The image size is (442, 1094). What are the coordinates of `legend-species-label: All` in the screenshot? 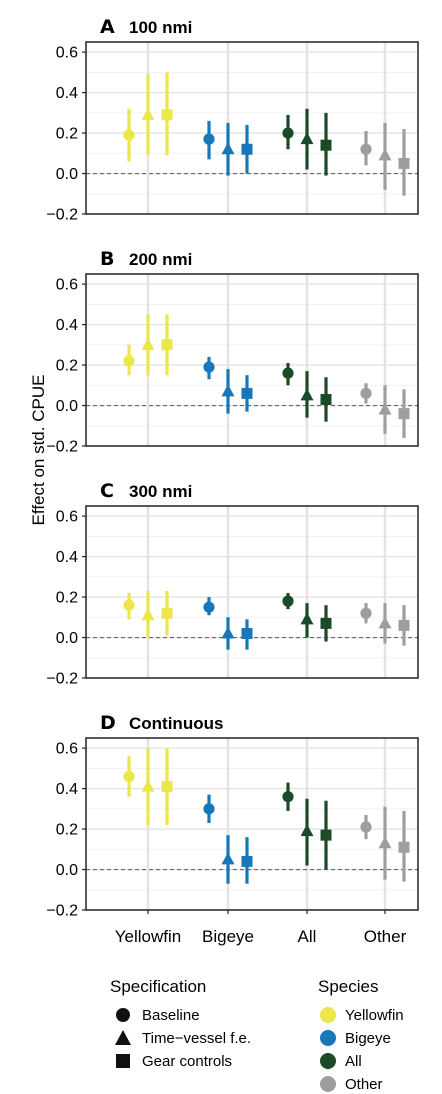 It's located at (353, 1061).